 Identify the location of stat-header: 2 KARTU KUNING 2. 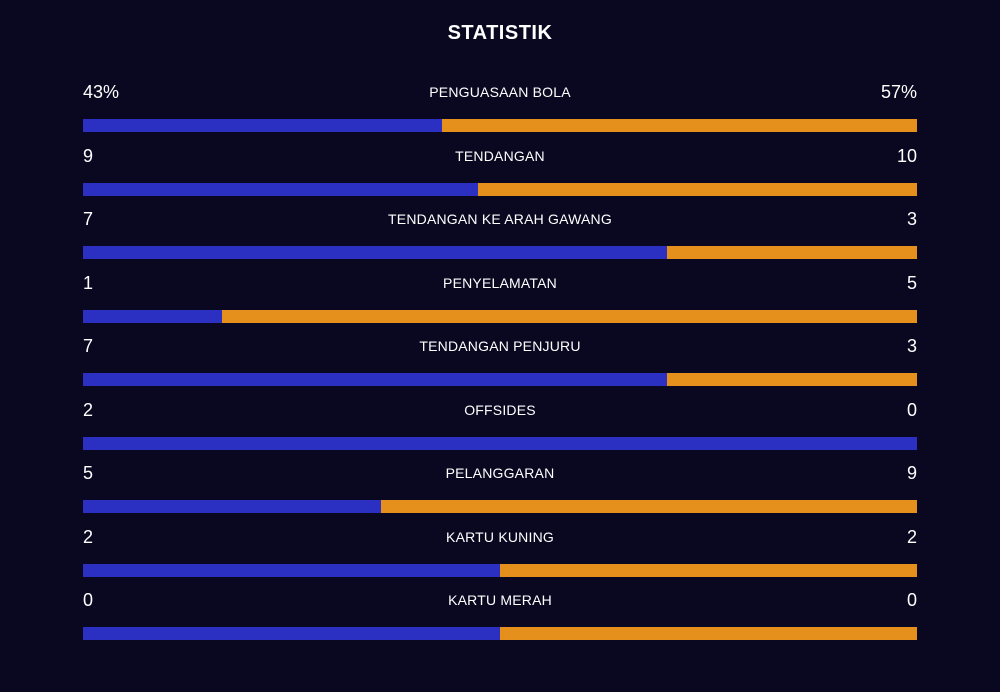
(500, 540).